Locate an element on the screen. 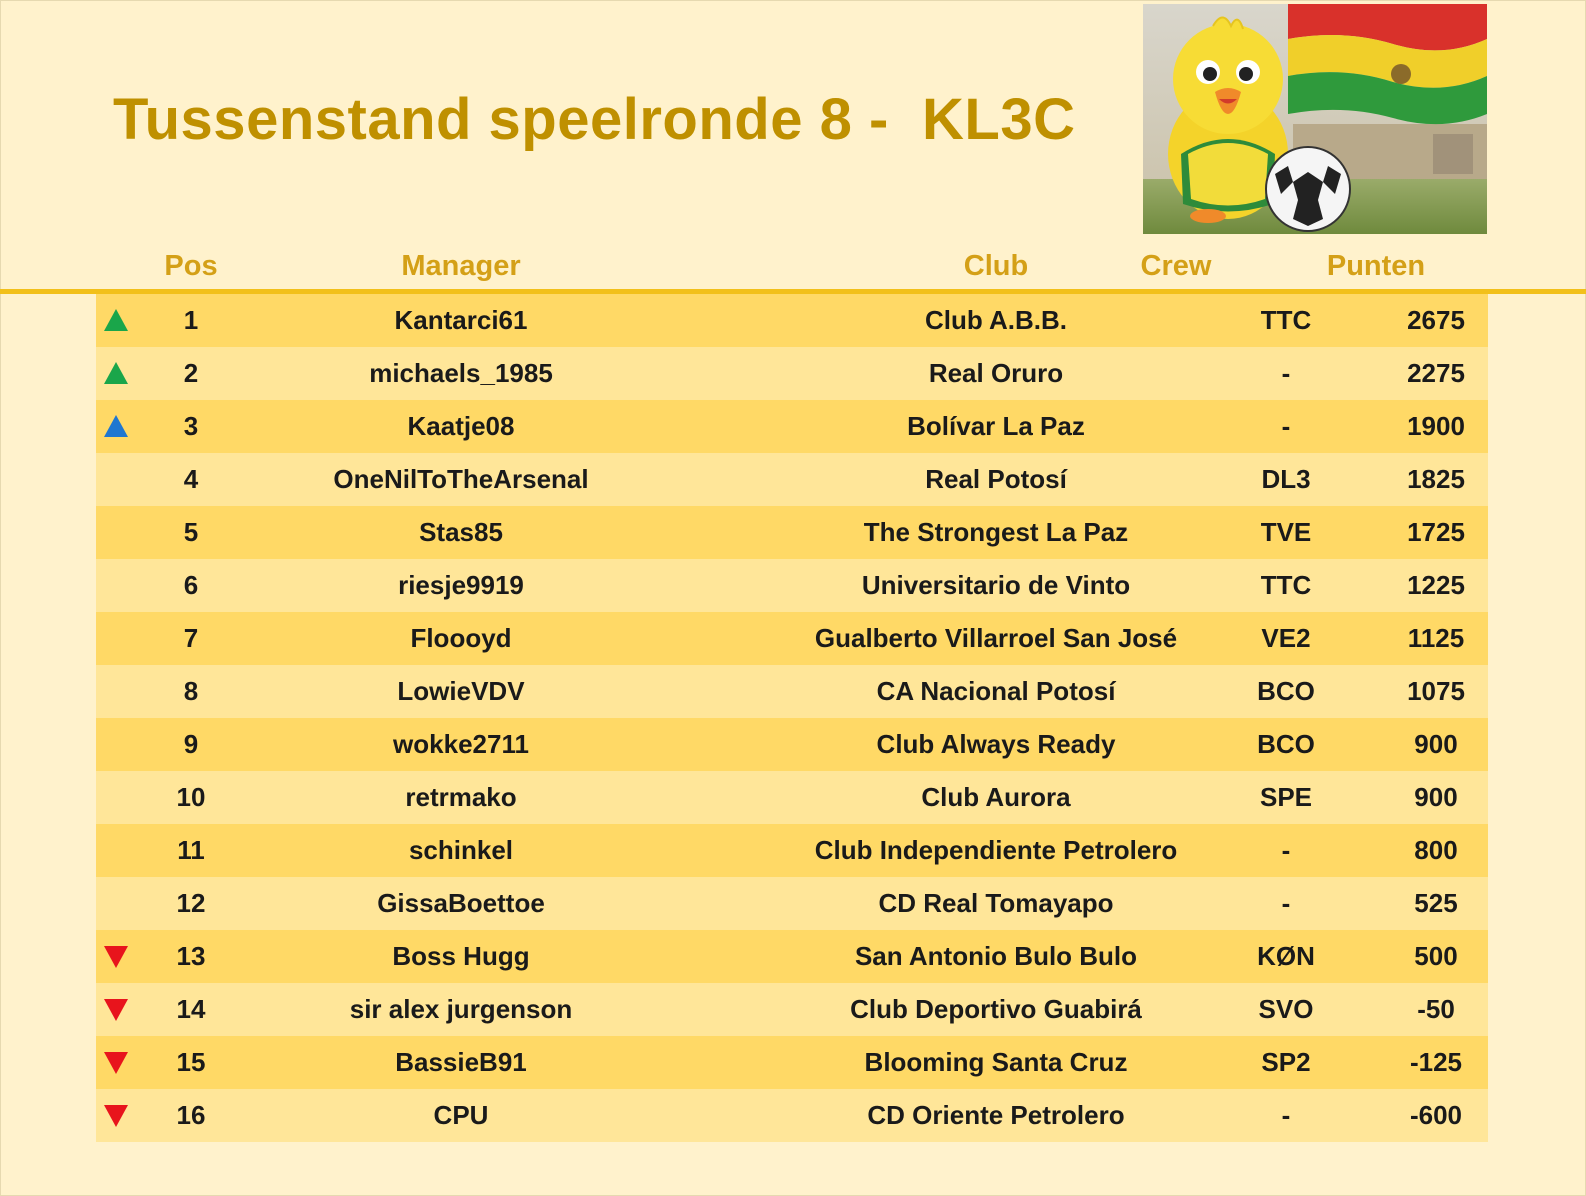 This screenshot has width=1586, height=1196. table-row: 2 michaels_1985 Real Oruro - 2275 is located at coordinates (792, 373).